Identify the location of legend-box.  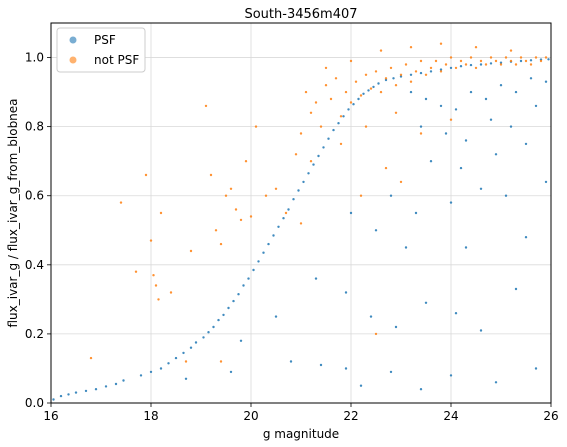
(101, 50).